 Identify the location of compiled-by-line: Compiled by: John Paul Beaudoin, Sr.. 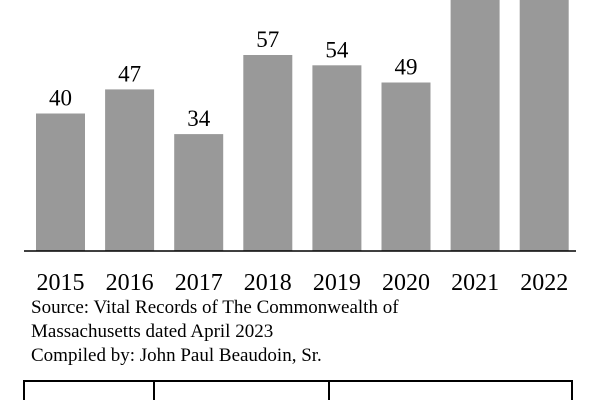
(176, 355).